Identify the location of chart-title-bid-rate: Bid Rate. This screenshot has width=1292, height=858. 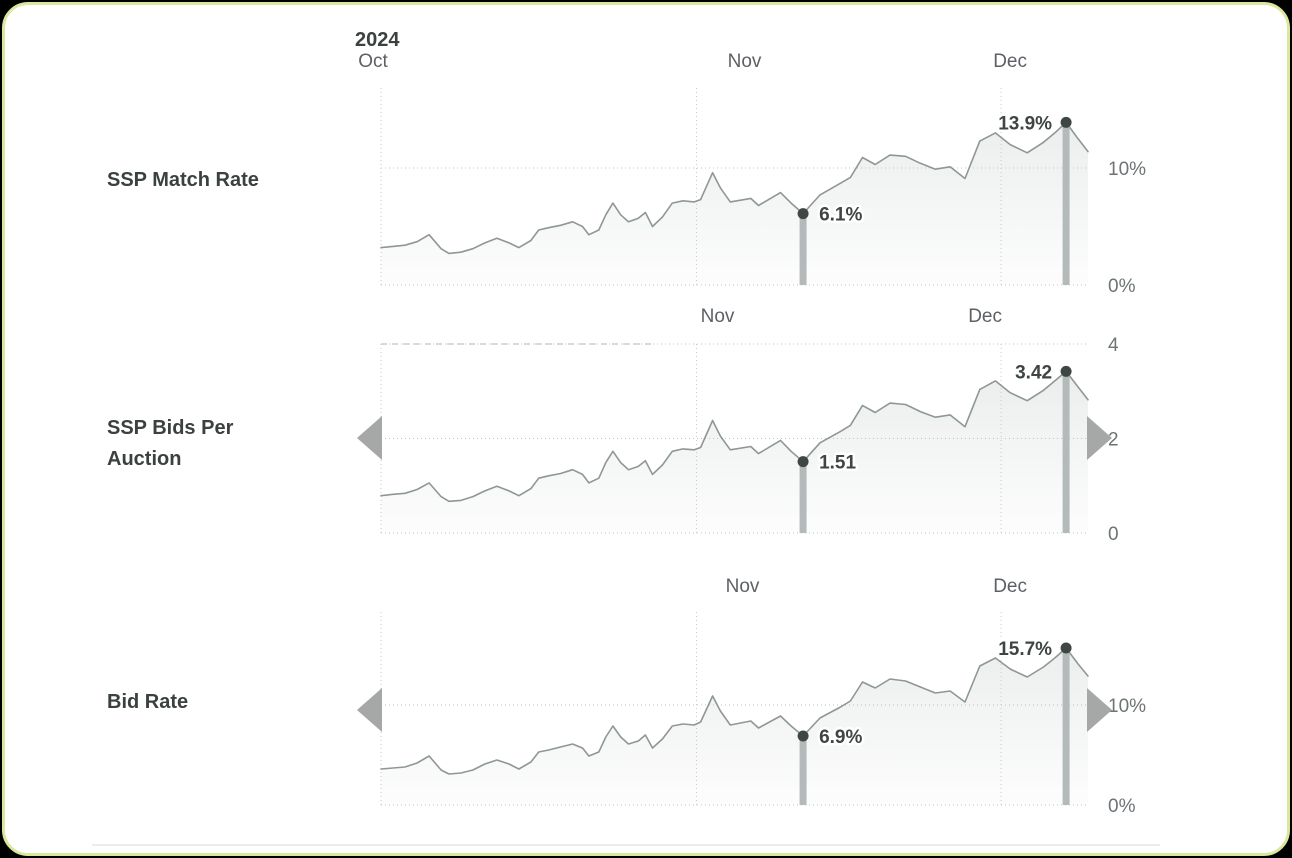
(148, 702).